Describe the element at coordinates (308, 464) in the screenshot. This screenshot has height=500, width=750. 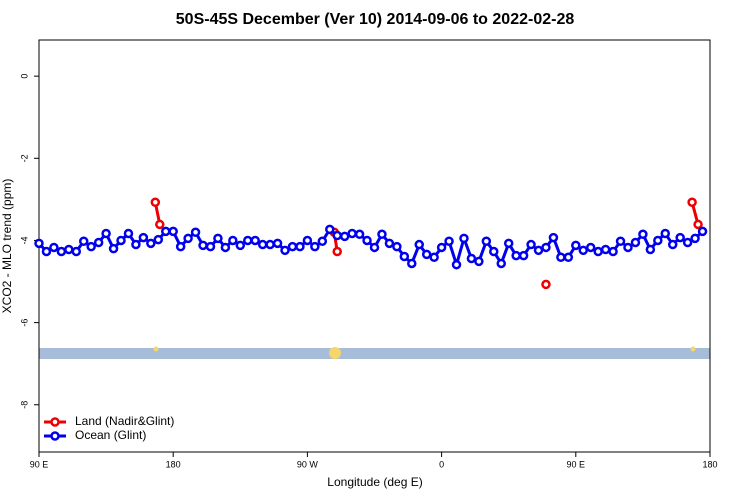
I see `x-tick-label: 90 W` at that location.